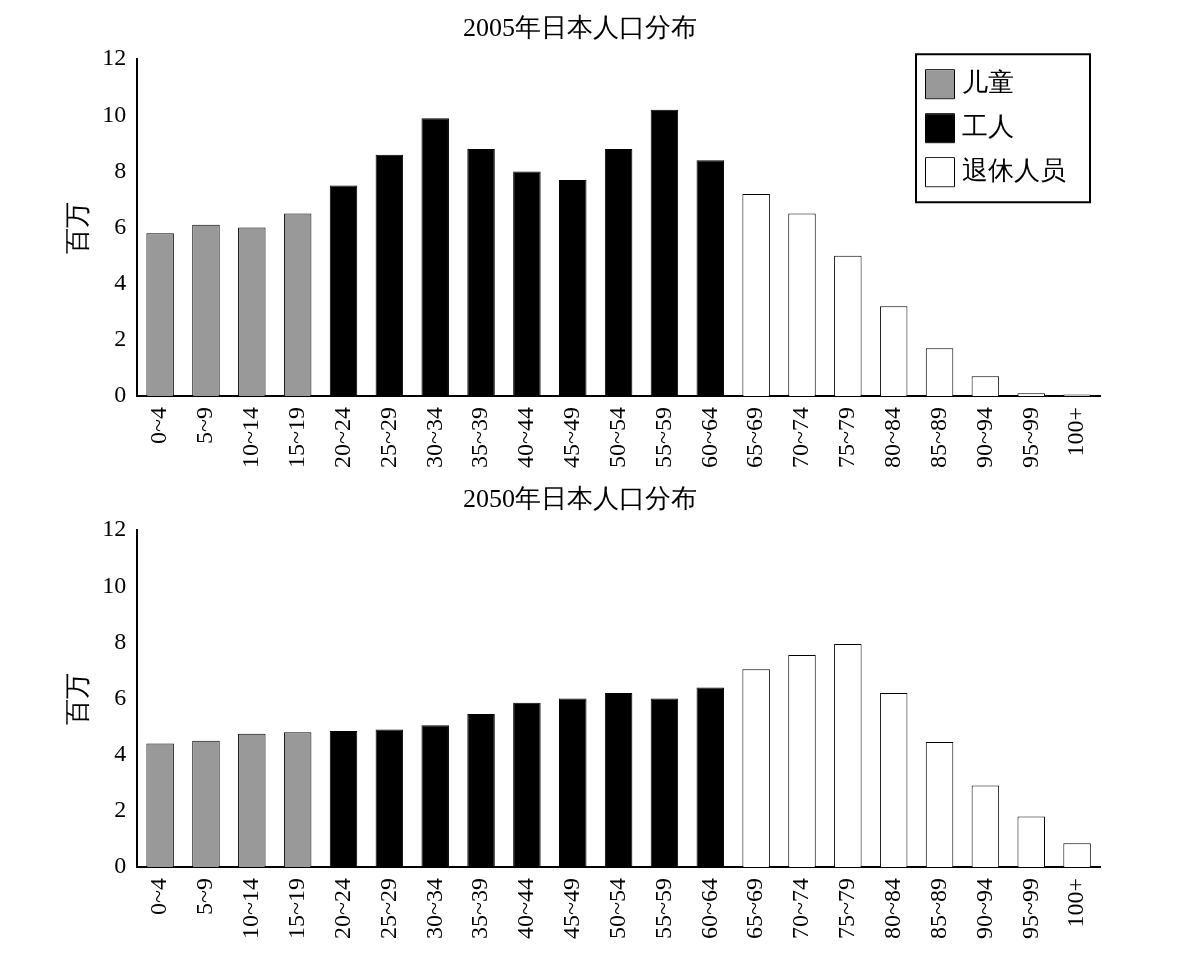  Describe the element at coordinates (580, 499) in the screenshot. I see `chart-title: 2050年日本人口分布` at that location.